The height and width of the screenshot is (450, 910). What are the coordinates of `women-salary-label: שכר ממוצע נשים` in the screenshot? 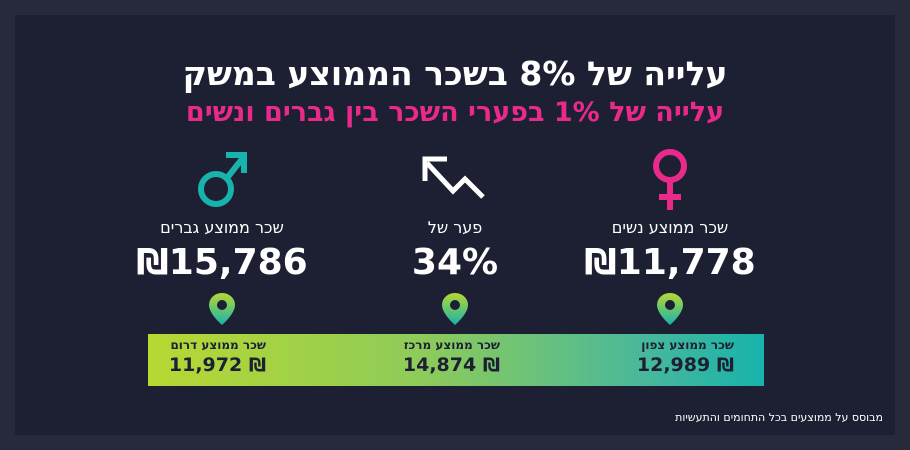 It's located at (670, 227).